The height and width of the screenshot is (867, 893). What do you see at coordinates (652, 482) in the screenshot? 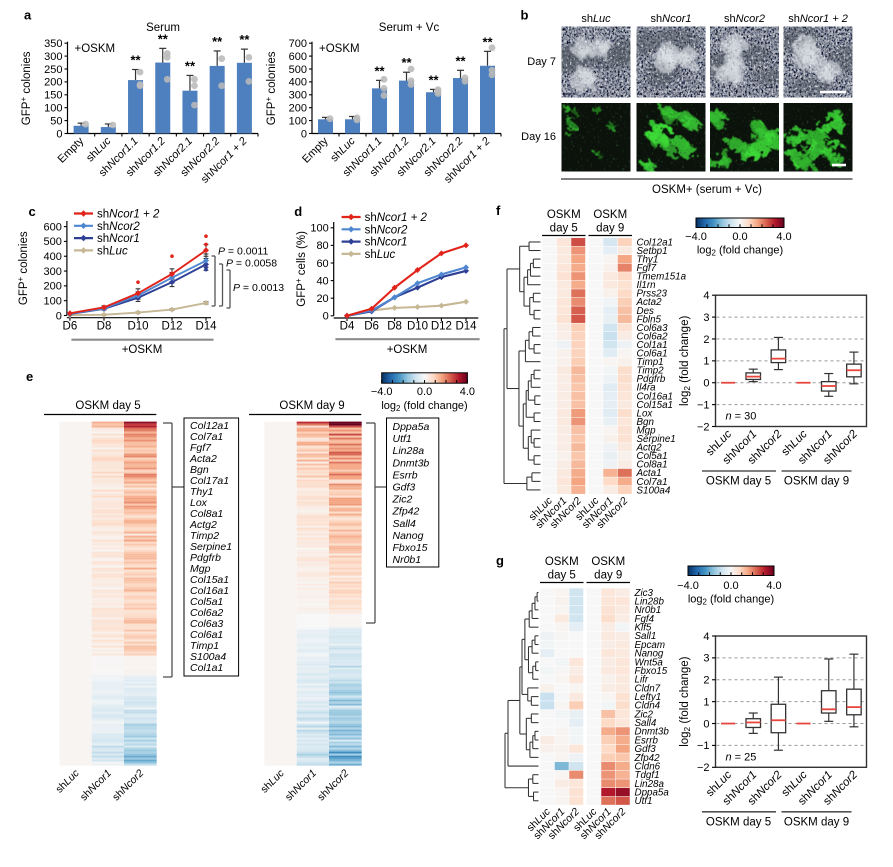
I see `svg-text: Col7a1` at bounding box center [652, 482].